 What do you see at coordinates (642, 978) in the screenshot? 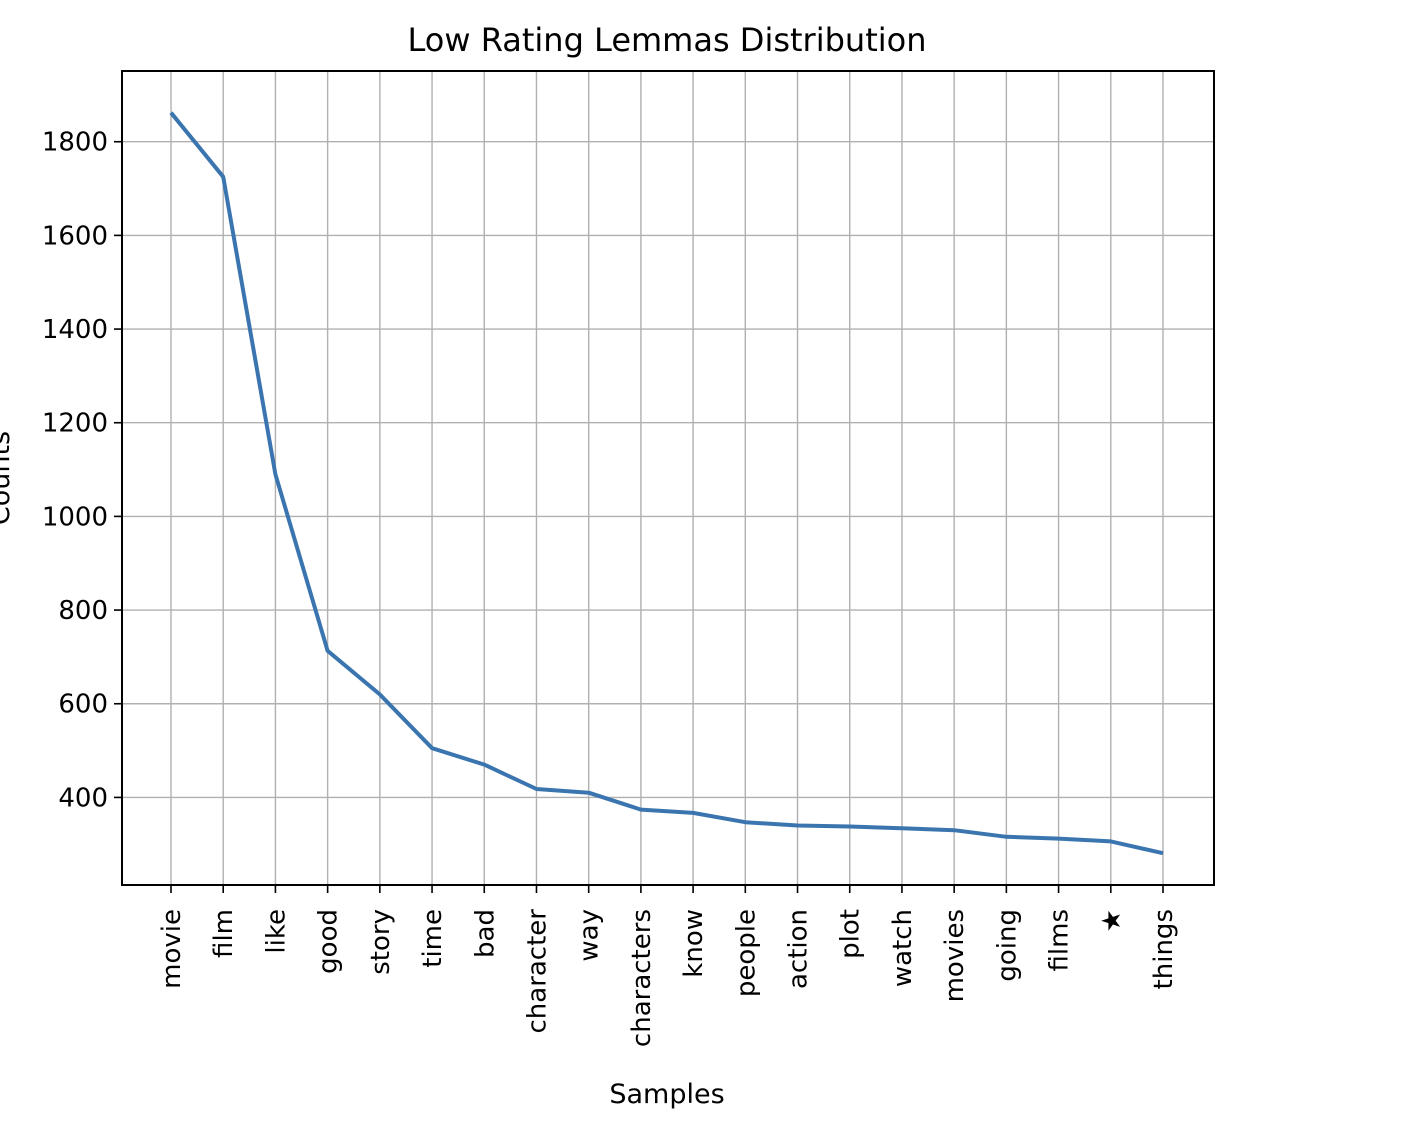
I see `x-tick-label: characters` at bounding box center [642, 978].